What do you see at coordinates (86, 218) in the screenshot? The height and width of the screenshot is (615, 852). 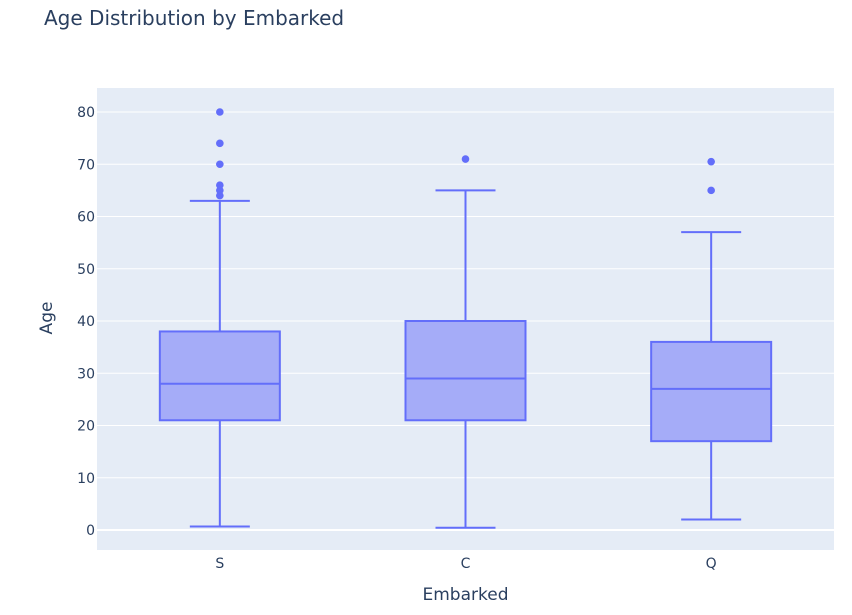 I see `y-tick-label: 60` at bounding box center [86, 218].